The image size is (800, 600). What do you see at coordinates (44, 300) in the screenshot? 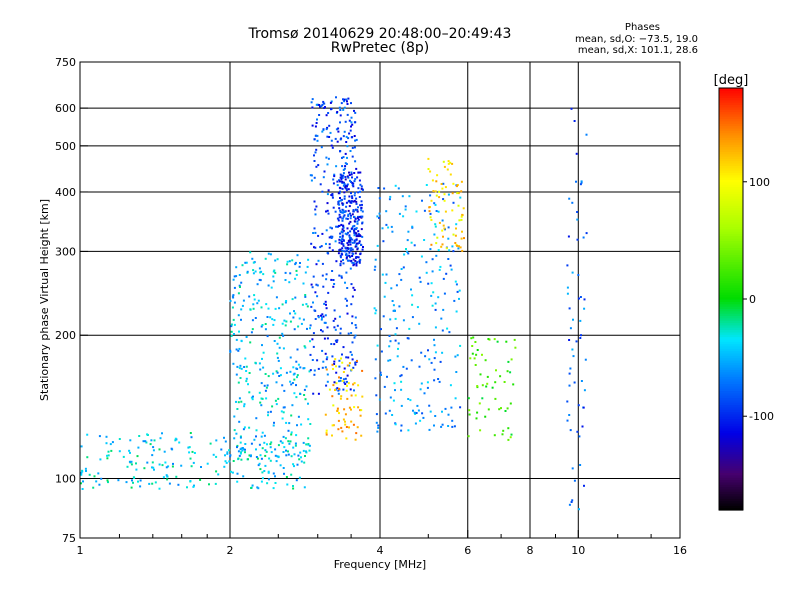
I see `y-axis-label: Stationary phase Virtual Height [km]` at bounding box center [44, 300].